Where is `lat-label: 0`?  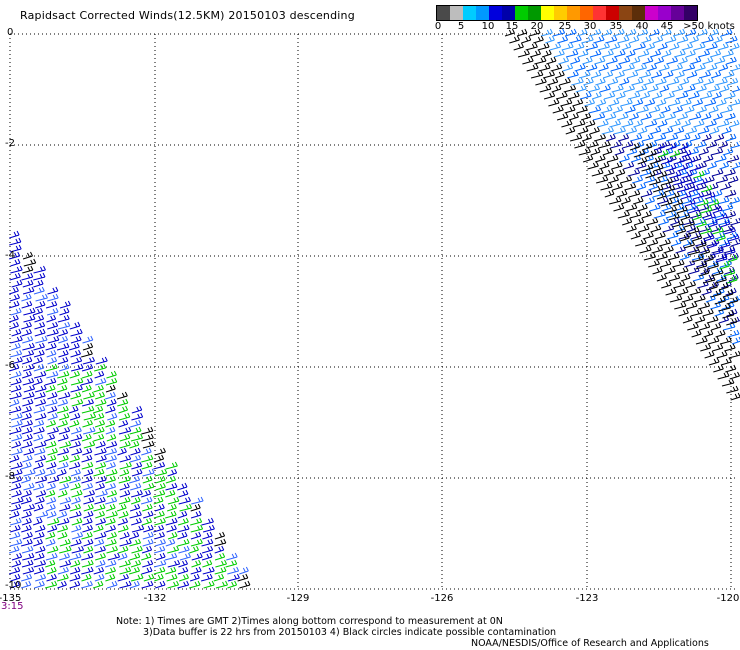 lat-label: 0 is located at coordinates (10, 32).